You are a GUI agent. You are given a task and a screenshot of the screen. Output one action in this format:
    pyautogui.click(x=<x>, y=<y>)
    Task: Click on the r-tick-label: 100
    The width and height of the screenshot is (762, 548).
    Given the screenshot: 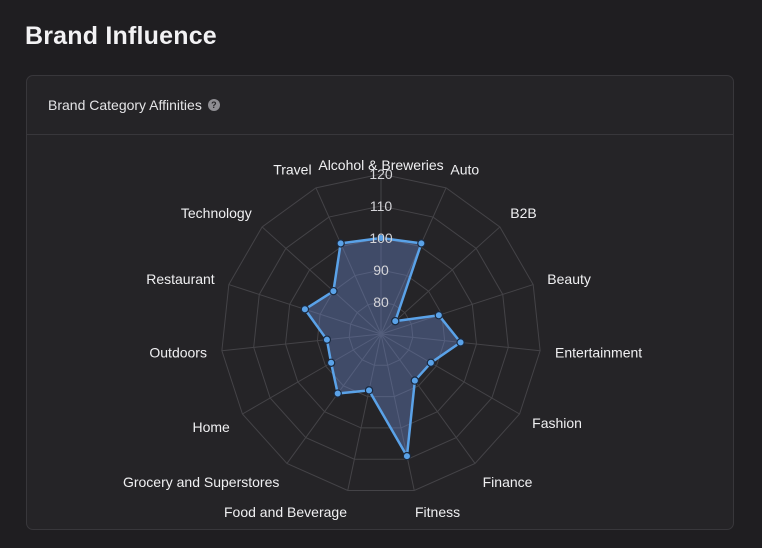 What is the action you would take?
    pyautogui.click(x=381, y=238)
    